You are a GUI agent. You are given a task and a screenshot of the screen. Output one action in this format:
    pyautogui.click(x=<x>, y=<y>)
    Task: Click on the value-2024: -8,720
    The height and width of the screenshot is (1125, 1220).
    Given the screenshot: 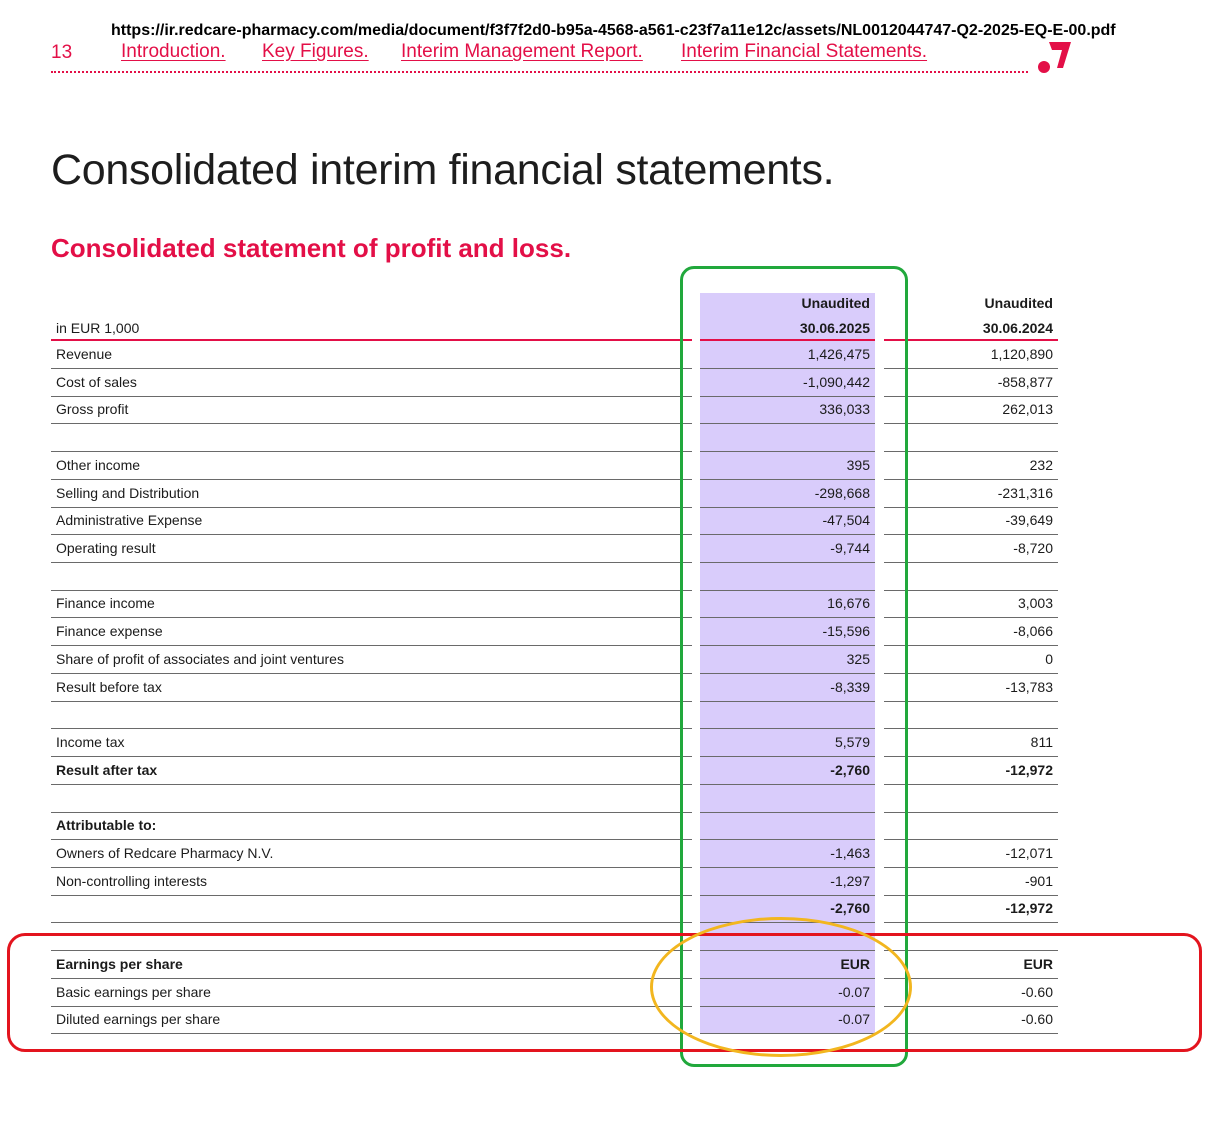 What is the action you would take?
    pyautogui.click(x=1033, y=548)
    